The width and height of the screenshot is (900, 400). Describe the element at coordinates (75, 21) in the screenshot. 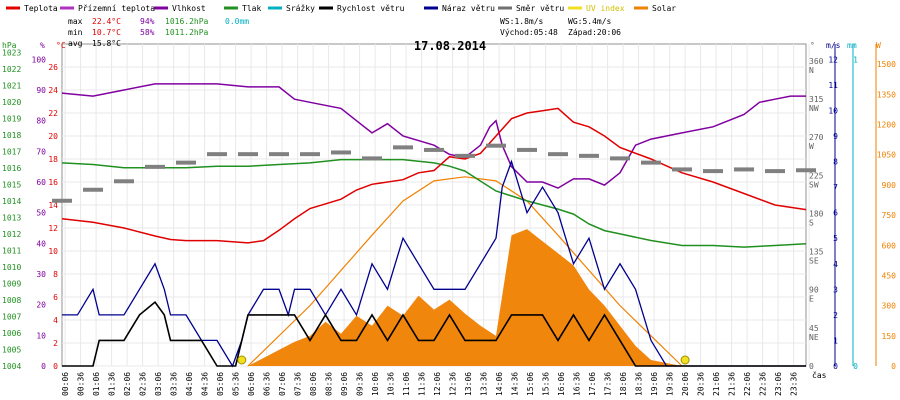

I see `max-label: max` at that location.